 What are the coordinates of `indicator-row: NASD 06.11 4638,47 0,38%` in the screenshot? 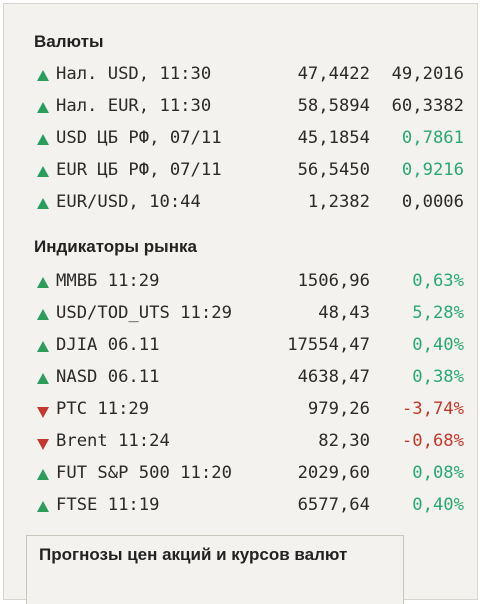 It's located at (249, 379).